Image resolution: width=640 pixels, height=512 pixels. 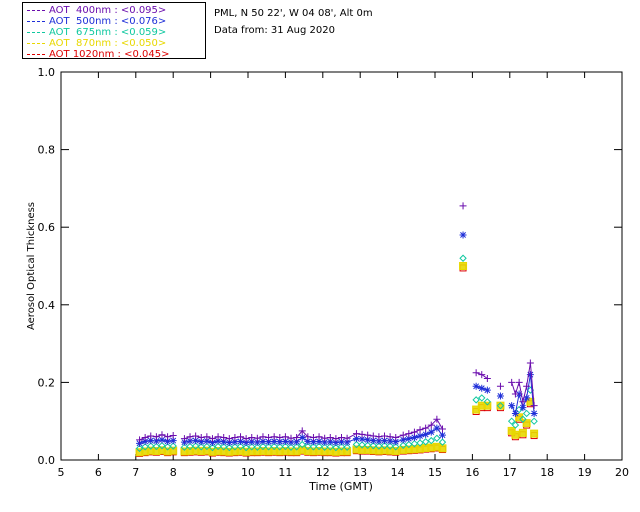 I want to click on x-tick-label: 9, so click(x=210, y=472).